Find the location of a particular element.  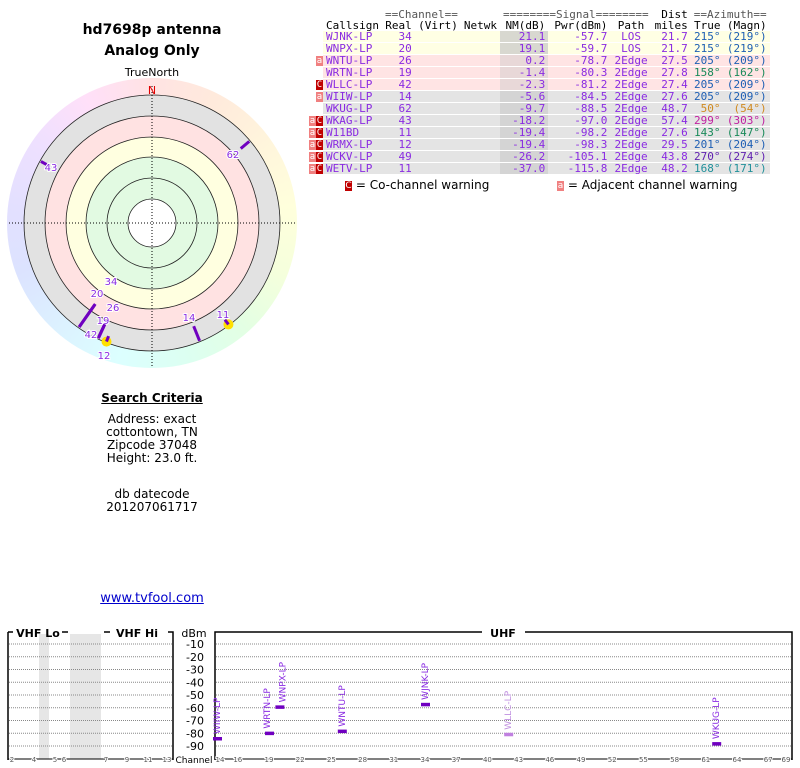

station-row: a WNTU-LP 26 0.2 -78.7 2Edge 27.5 205° (209°) is located at coordinates (536, 60).